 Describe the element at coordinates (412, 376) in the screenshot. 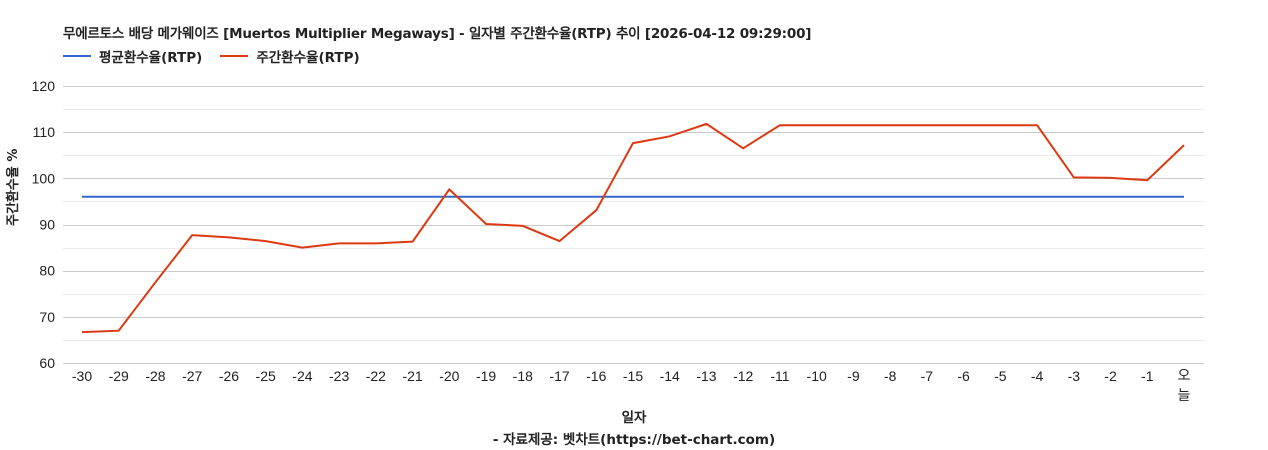

I see `x-tick-label: -21` at that location.